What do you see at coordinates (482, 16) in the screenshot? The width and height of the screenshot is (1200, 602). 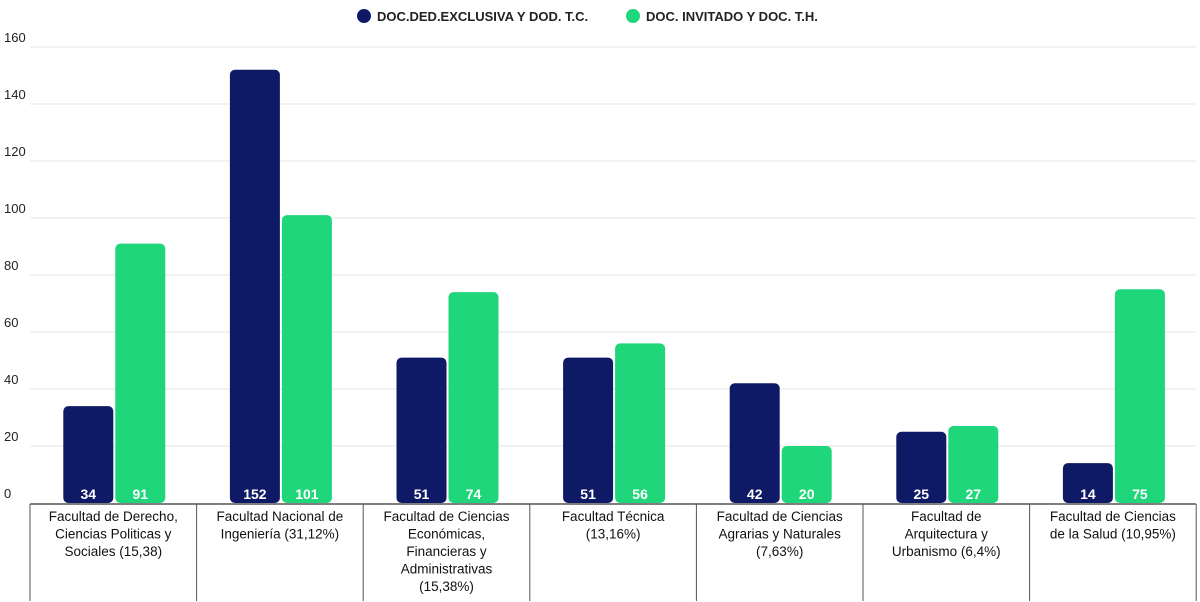 I see `legend-label: DOC.DED.EXCLUSIVA Y DOD. T.C.` at bounding box center [482, 16].